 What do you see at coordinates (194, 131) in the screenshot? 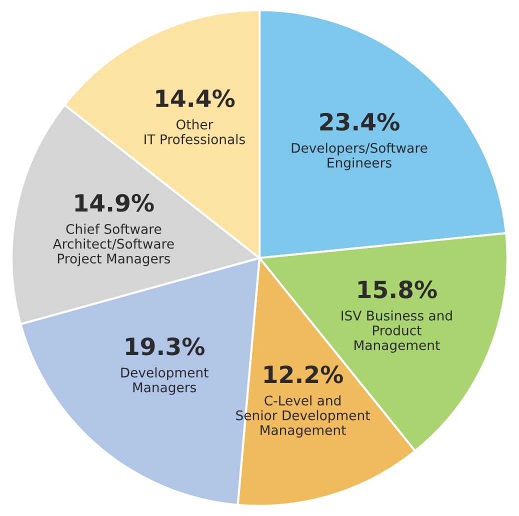
I see `slice-label: Other IT Professionals` at bounding box center [194, 131].